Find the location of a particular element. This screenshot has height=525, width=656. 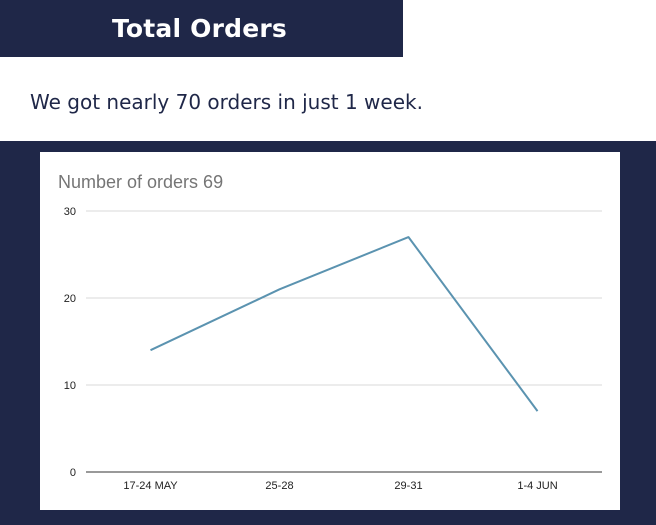

header-banner: Total Orders is located at coordinates (201, 28).